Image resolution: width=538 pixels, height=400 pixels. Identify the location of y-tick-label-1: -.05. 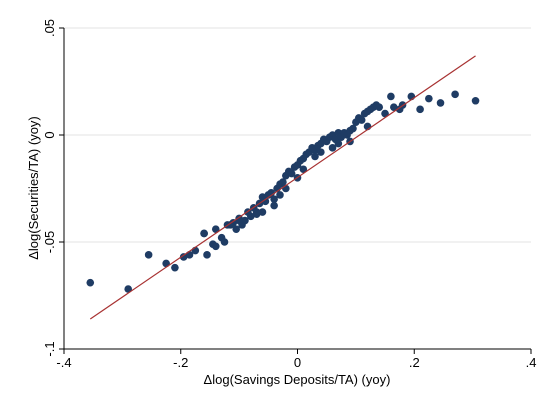
(49, 242).